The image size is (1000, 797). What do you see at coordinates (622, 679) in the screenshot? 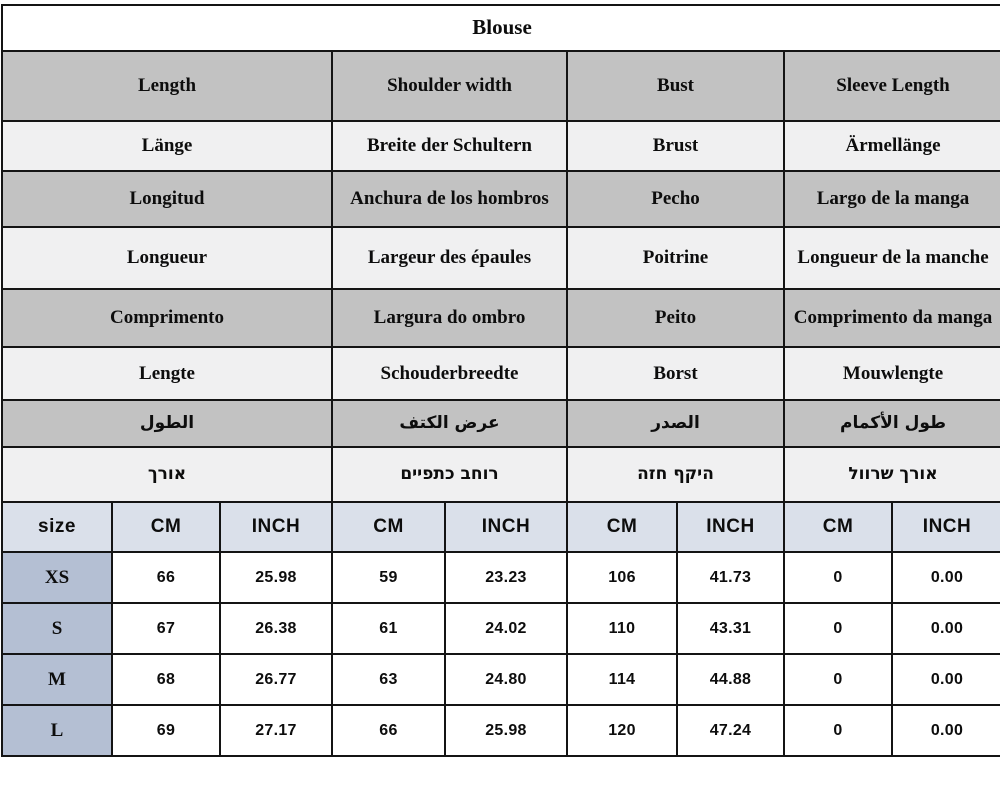
I see `value-cell: 114` at bounding box center [622, 679].